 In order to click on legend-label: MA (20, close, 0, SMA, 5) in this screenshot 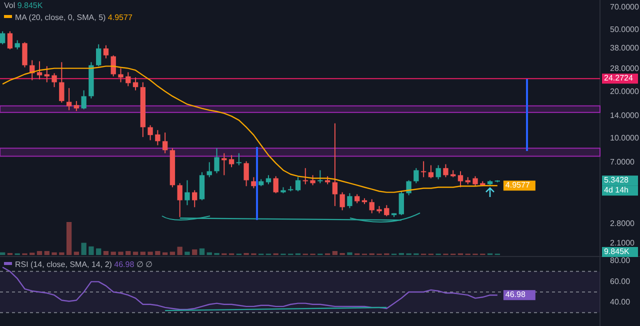, I will do `click(61, 17)`.